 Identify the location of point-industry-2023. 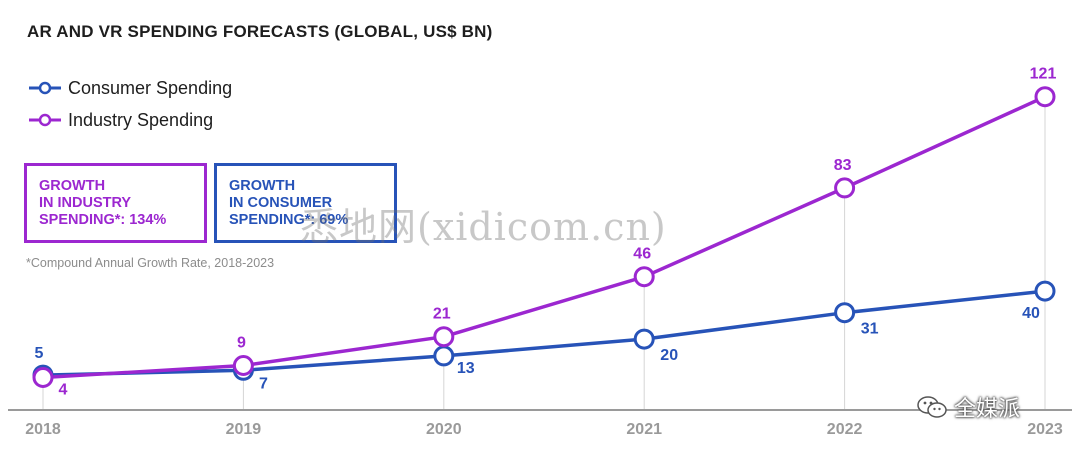
(1045, 97).